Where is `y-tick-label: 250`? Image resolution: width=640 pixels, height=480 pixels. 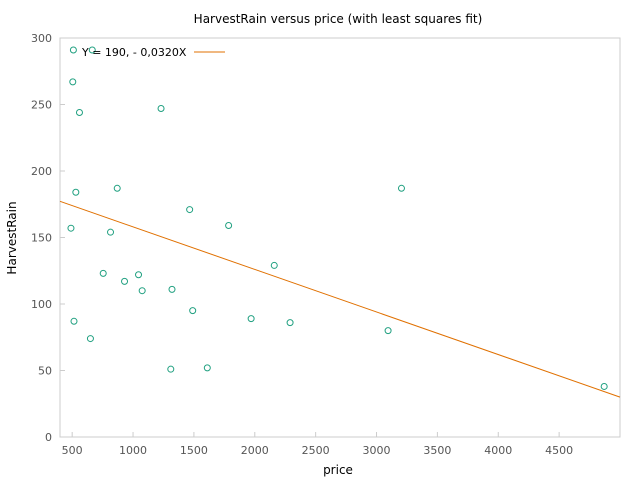
y-tick-label: 250 is located at coordinates (41, 105).